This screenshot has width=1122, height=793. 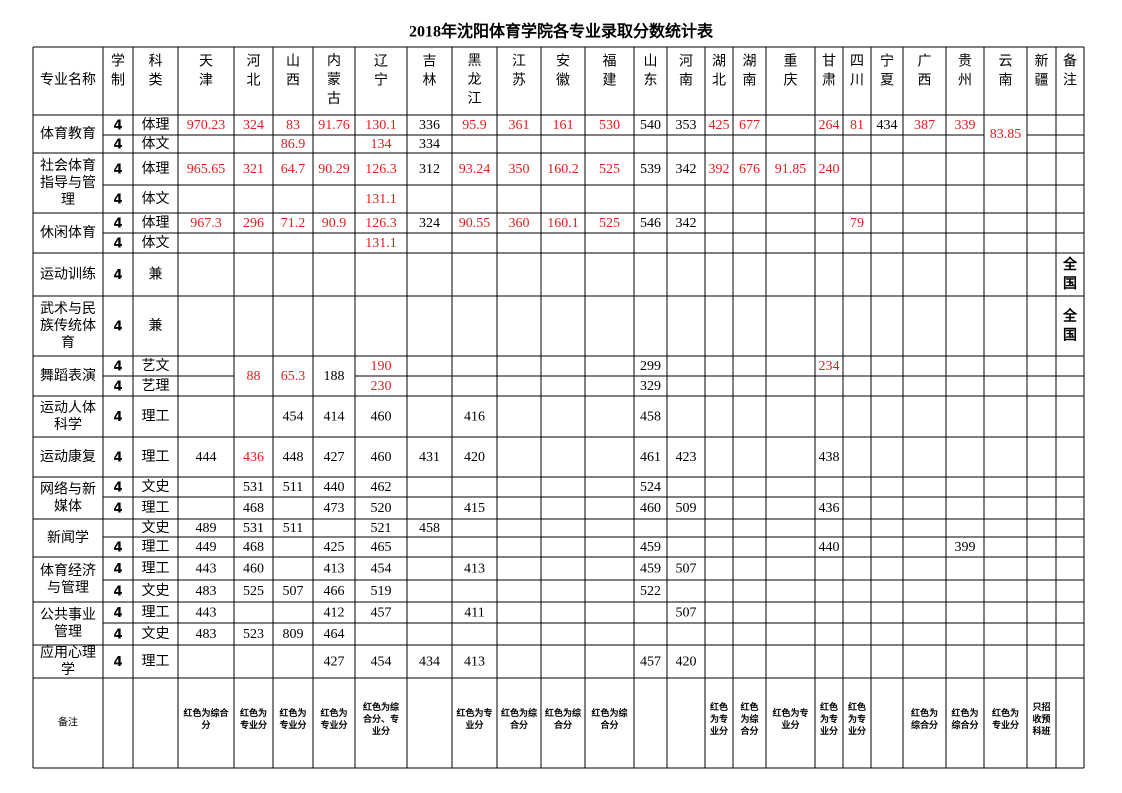 What do you see at coordinates (68, 416) in the screenshot?
I see `major-name: 运动人体科学` at bounding box center [68, 416].